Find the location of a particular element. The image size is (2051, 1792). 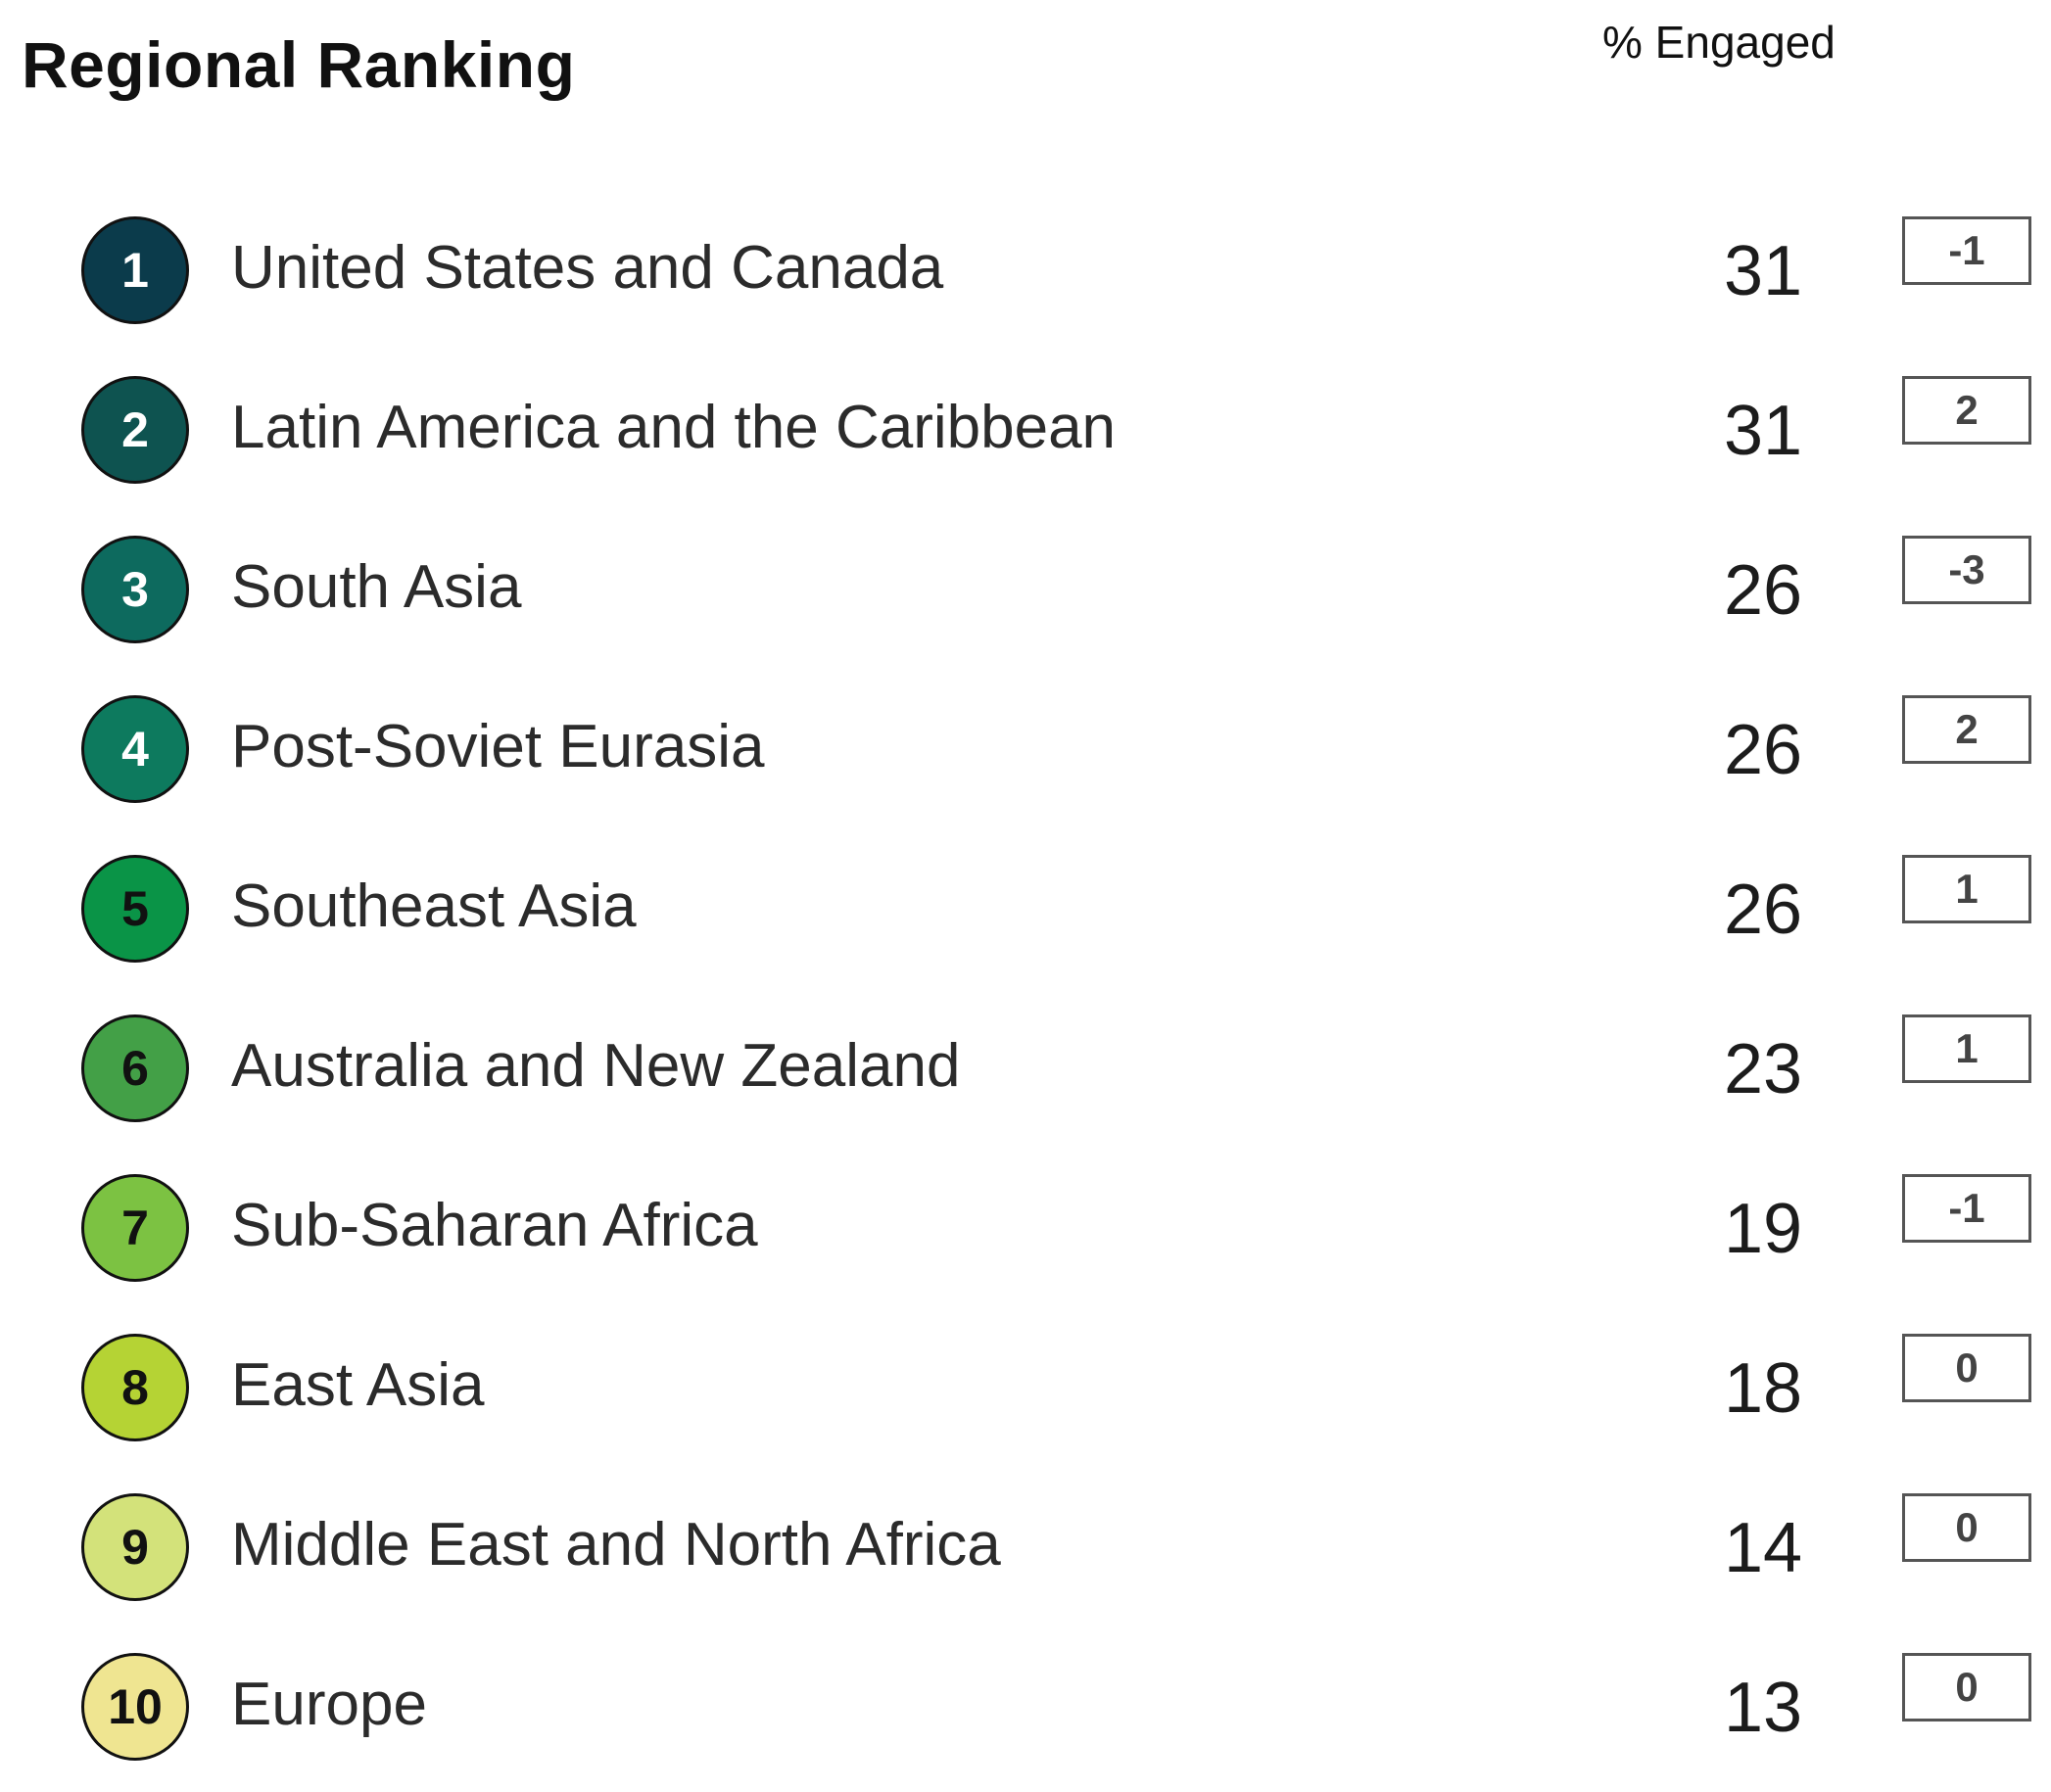

ranking-row: 3 South Asia 26 -3 is located at coordinates (1025, 595).